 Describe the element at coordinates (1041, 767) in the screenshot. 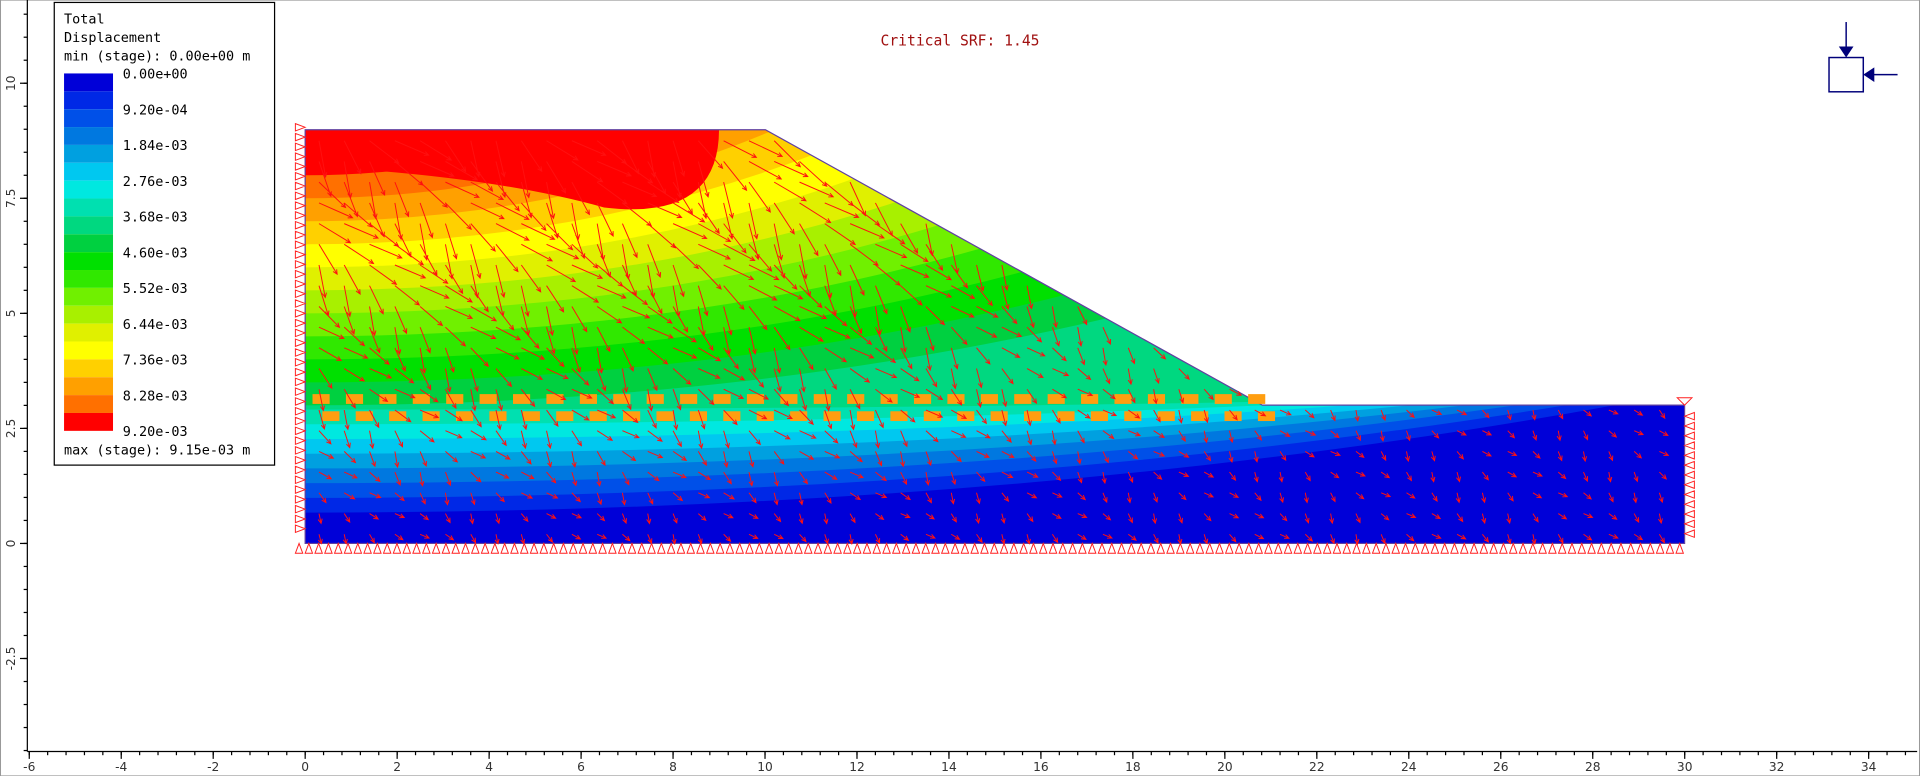

I see `x-tick-label: 16` at that location.